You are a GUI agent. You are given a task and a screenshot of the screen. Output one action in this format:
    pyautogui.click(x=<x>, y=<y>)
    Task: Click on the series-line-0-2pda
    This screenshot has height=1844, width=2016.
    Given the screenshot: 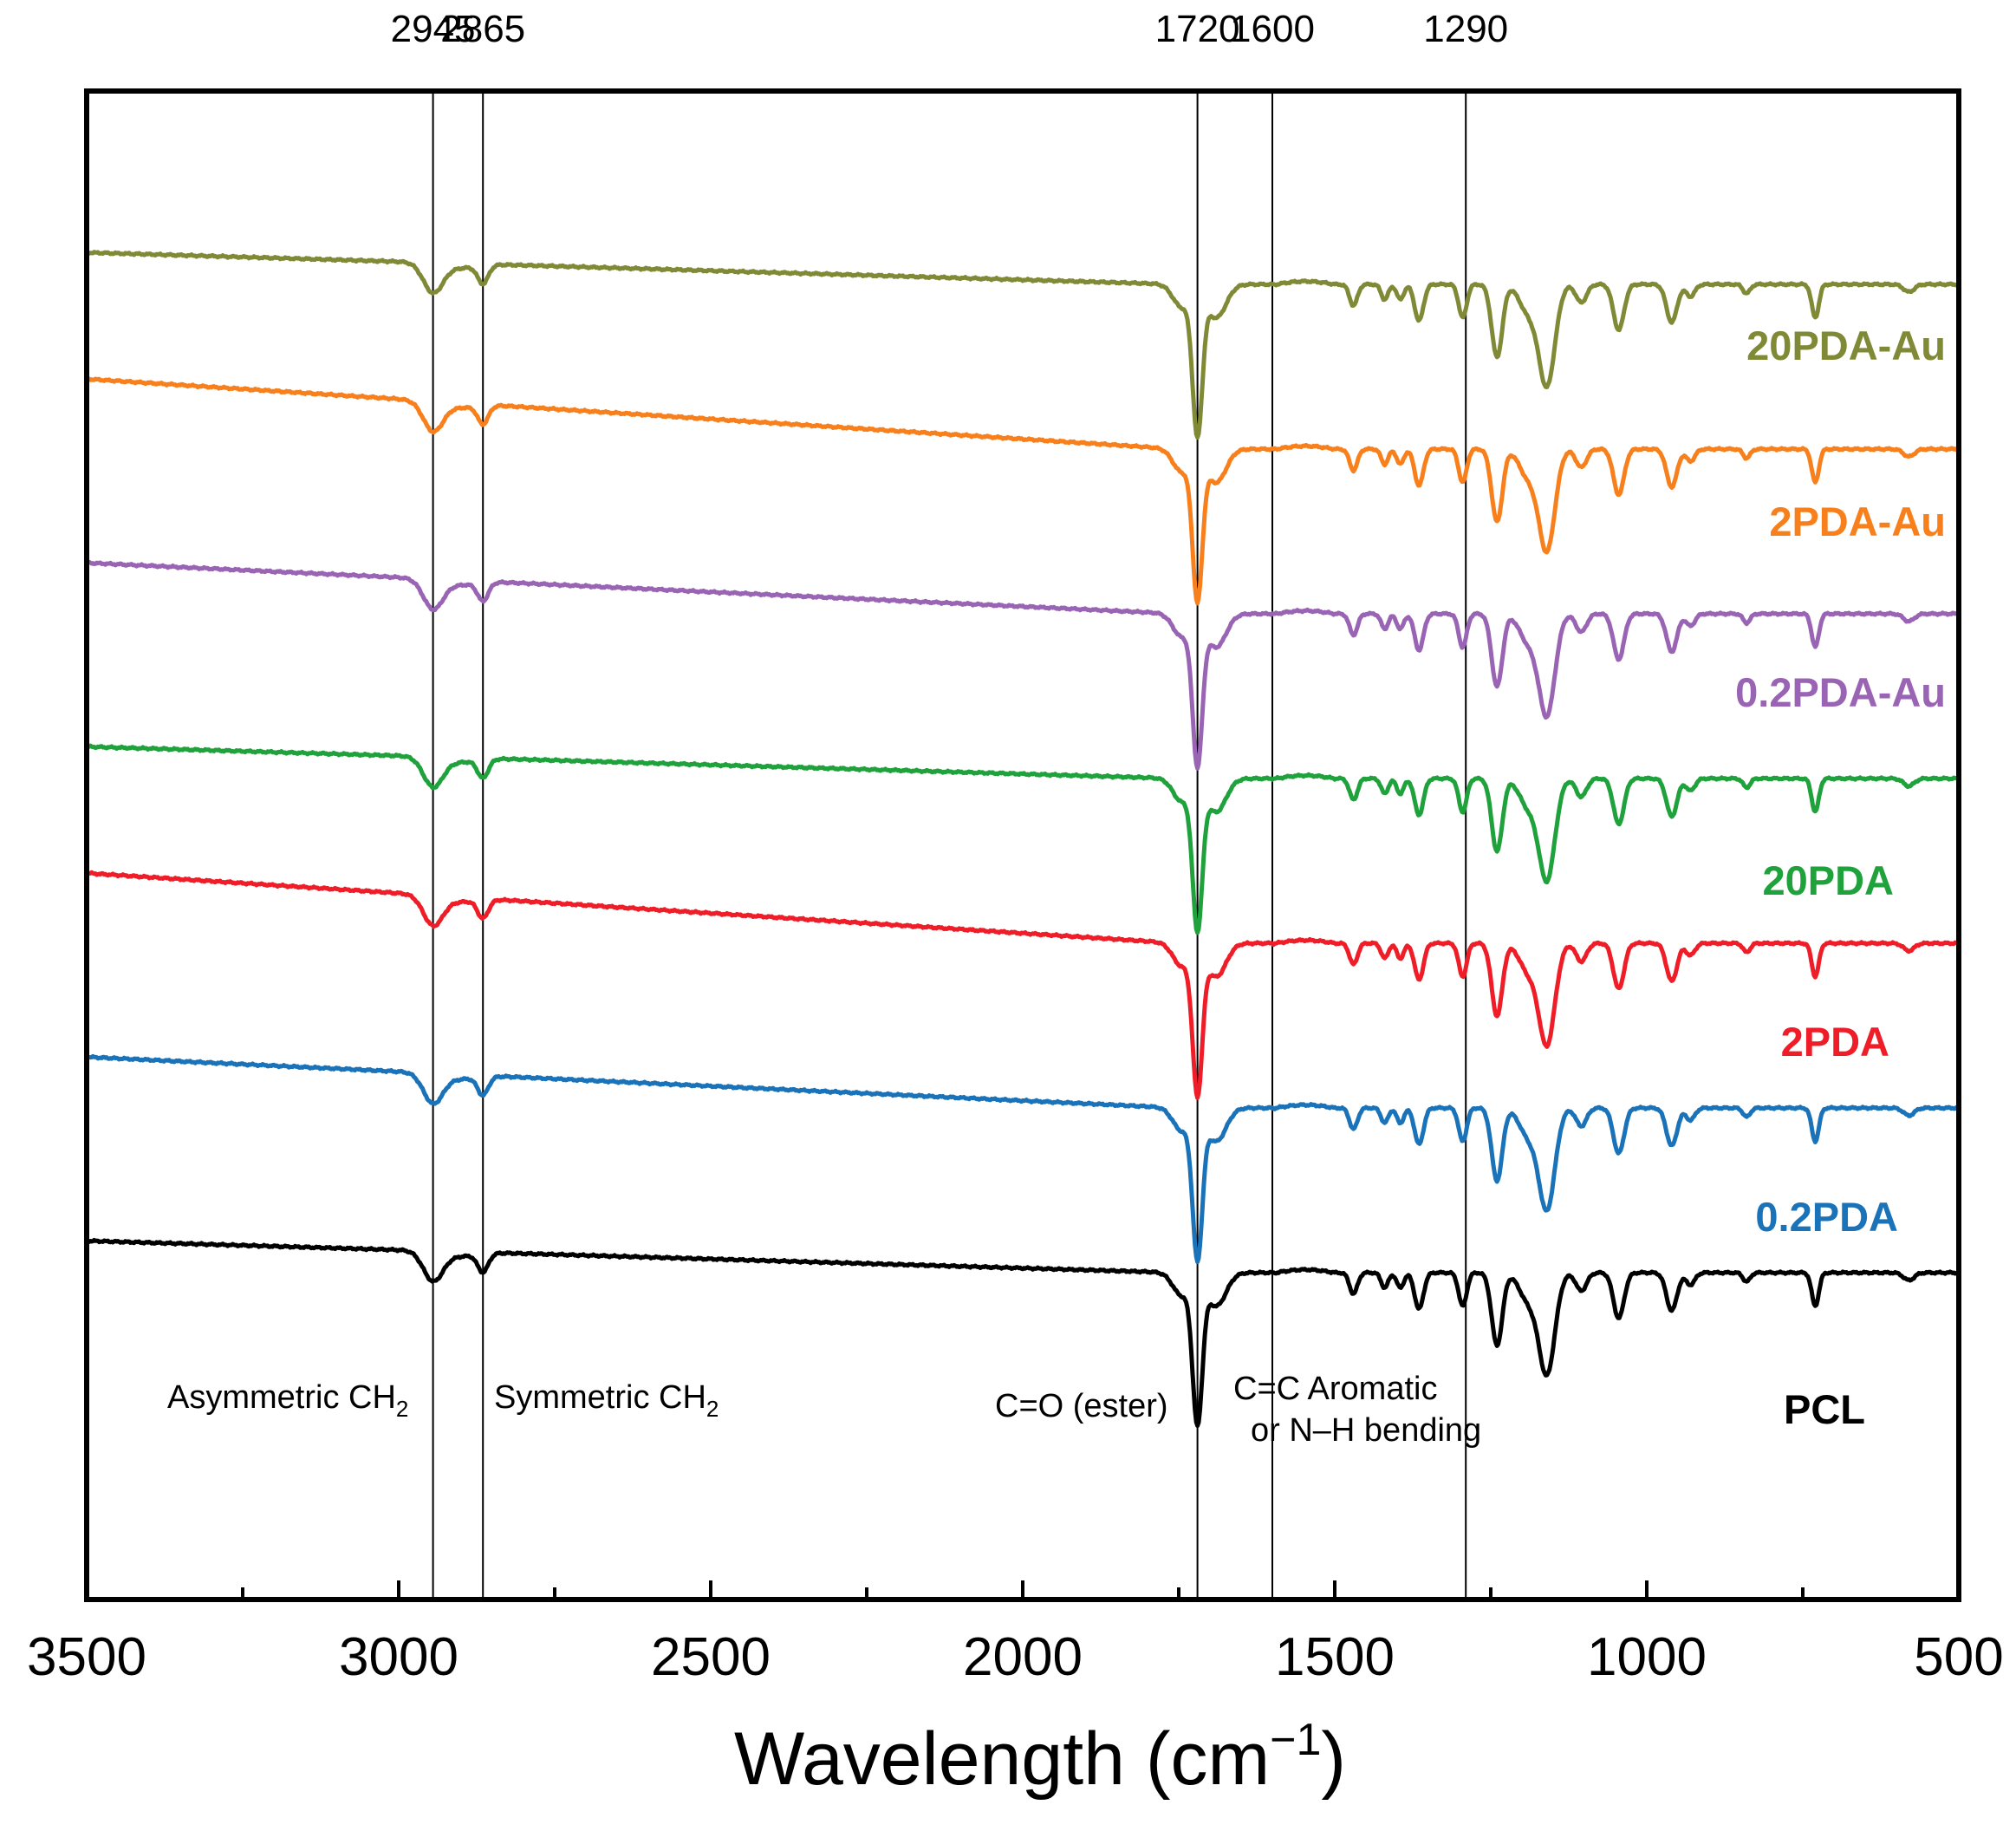 What is the action you would take?
    pyautogui.click(x=1023, y=1159)
    